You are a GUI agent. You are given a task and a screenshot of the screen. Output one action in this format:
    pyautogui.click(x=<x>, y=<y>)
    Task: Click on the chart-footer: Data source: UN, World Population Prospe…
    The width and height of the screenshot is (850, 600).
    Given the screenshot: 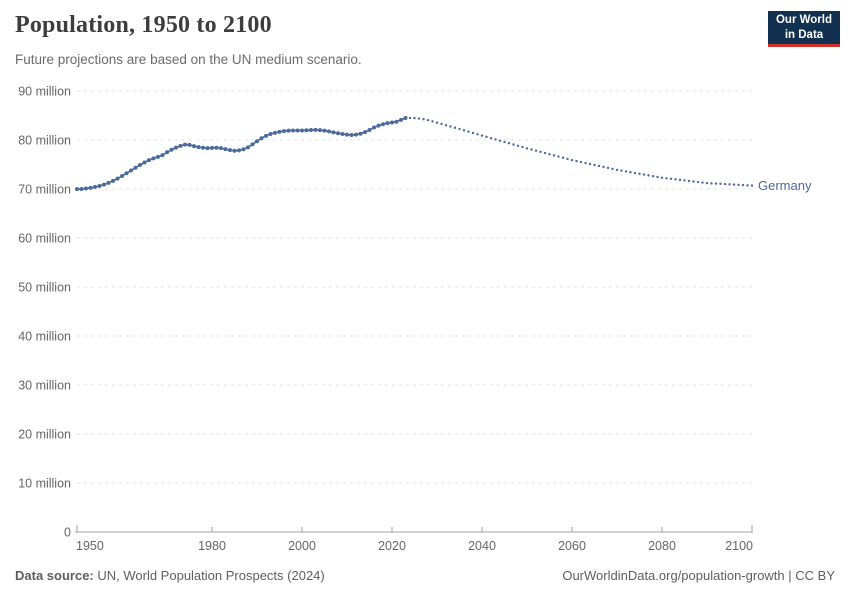 What is the action you would take?
    pyautogui.click(x=425, y=575)
    